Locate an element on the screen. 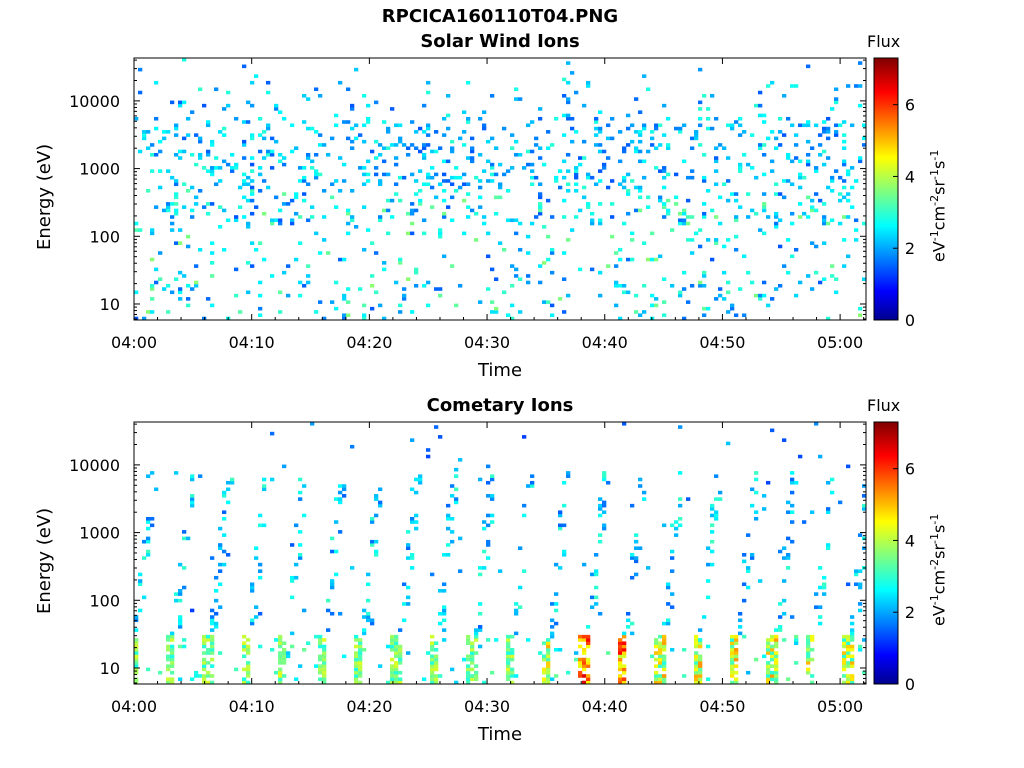 This screenshot has width=1024, height=768. x-tick-label: 04:30 is located at coordinates (487, 342).